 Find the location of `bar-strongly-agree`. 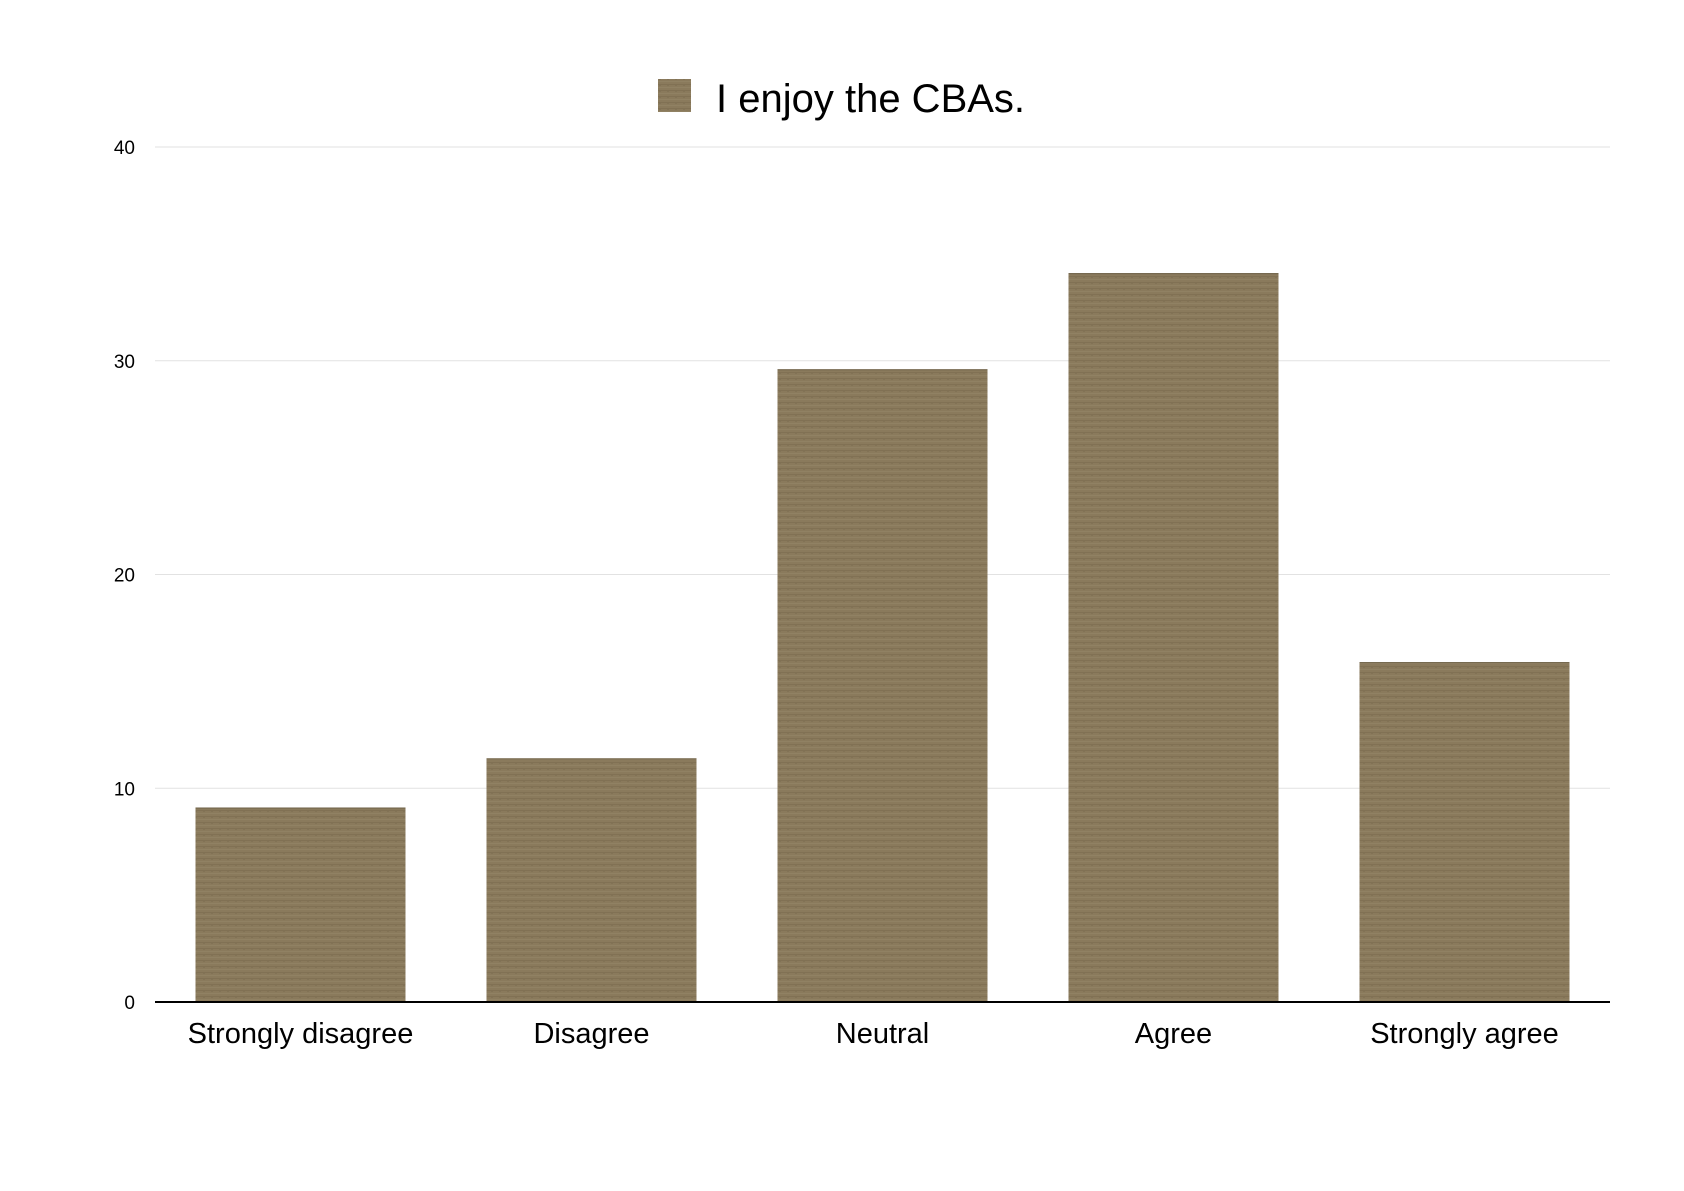

bar-strongly-agree is located at coordinates (1464, 832).